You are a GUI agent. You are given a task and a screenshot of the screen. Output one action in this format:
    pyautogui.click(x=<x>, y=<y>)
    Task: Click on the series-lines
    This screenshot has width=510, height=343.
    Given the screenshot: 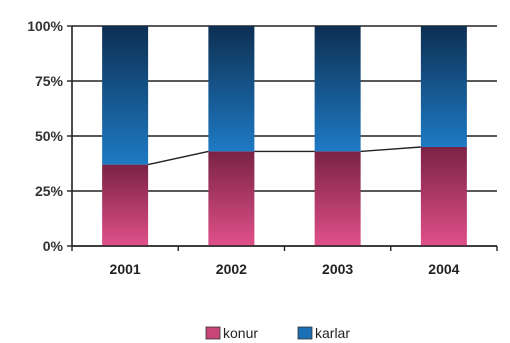 What is the action you would take?
    pyautogui.click(x=284, y=156)
    